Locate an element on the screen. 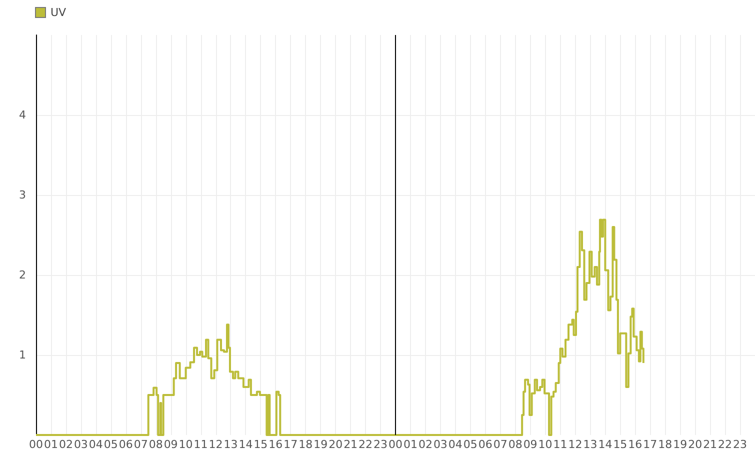 The image size is (755, 451). y-tick-label: 1 is located at coordinates (22, 355).